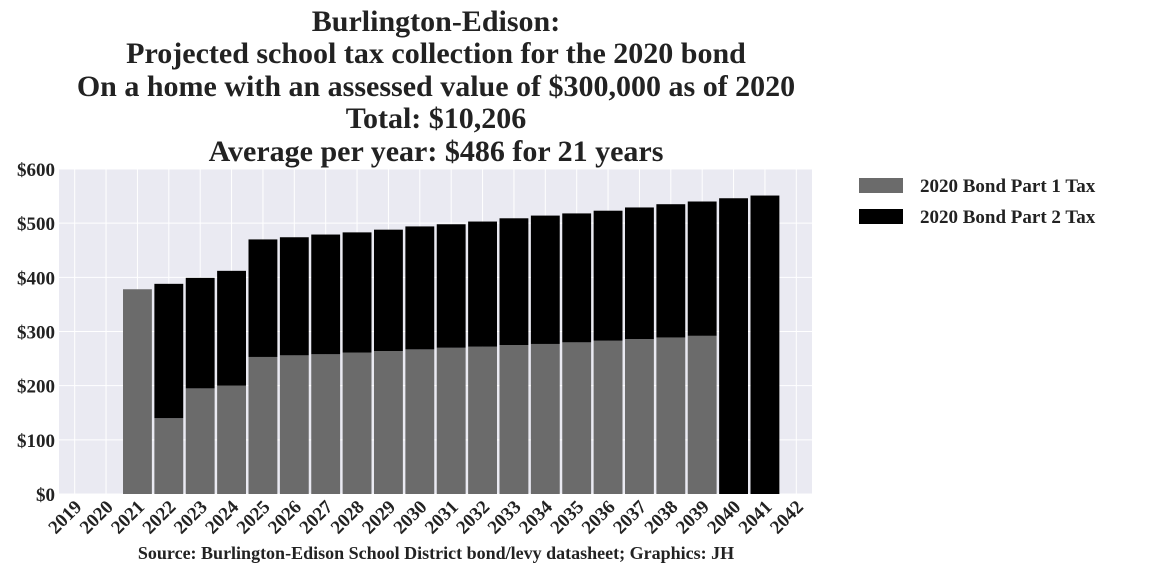 This screenshot has height=576, width=1152. What do you see at coordinates (756, 518) in the screenshot?
I see `x-tick-label-2041: 2041` at bounding box center [756, 518].